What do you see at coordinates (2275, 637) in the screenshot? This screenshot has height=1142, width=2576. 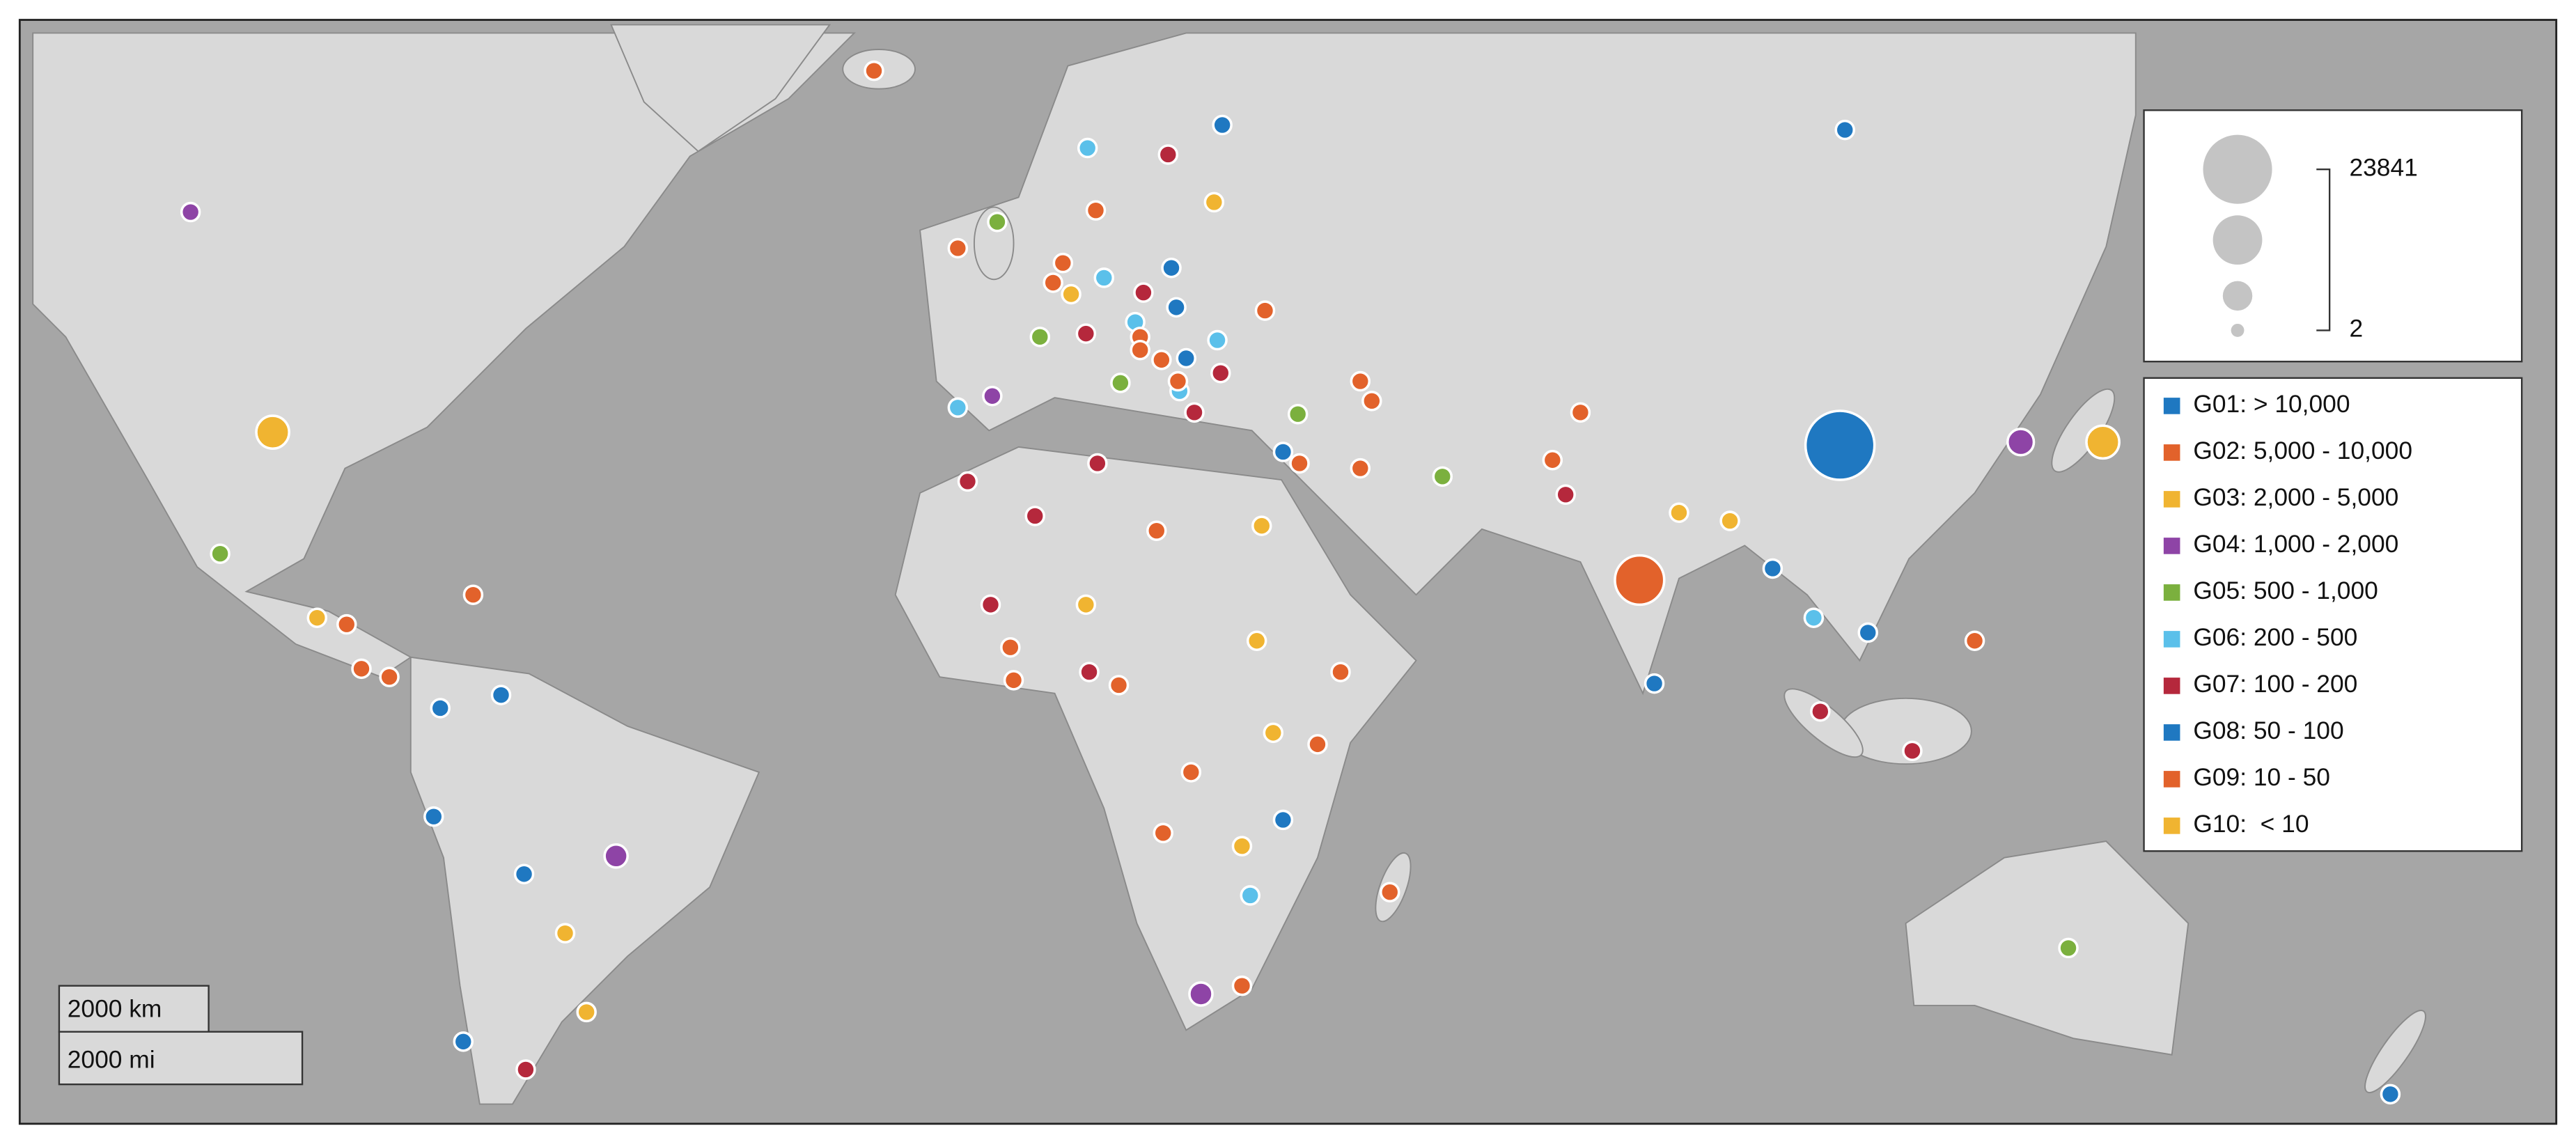 I see `legend-label: G06: 200 - 500` at bounding box center [2275, 637].